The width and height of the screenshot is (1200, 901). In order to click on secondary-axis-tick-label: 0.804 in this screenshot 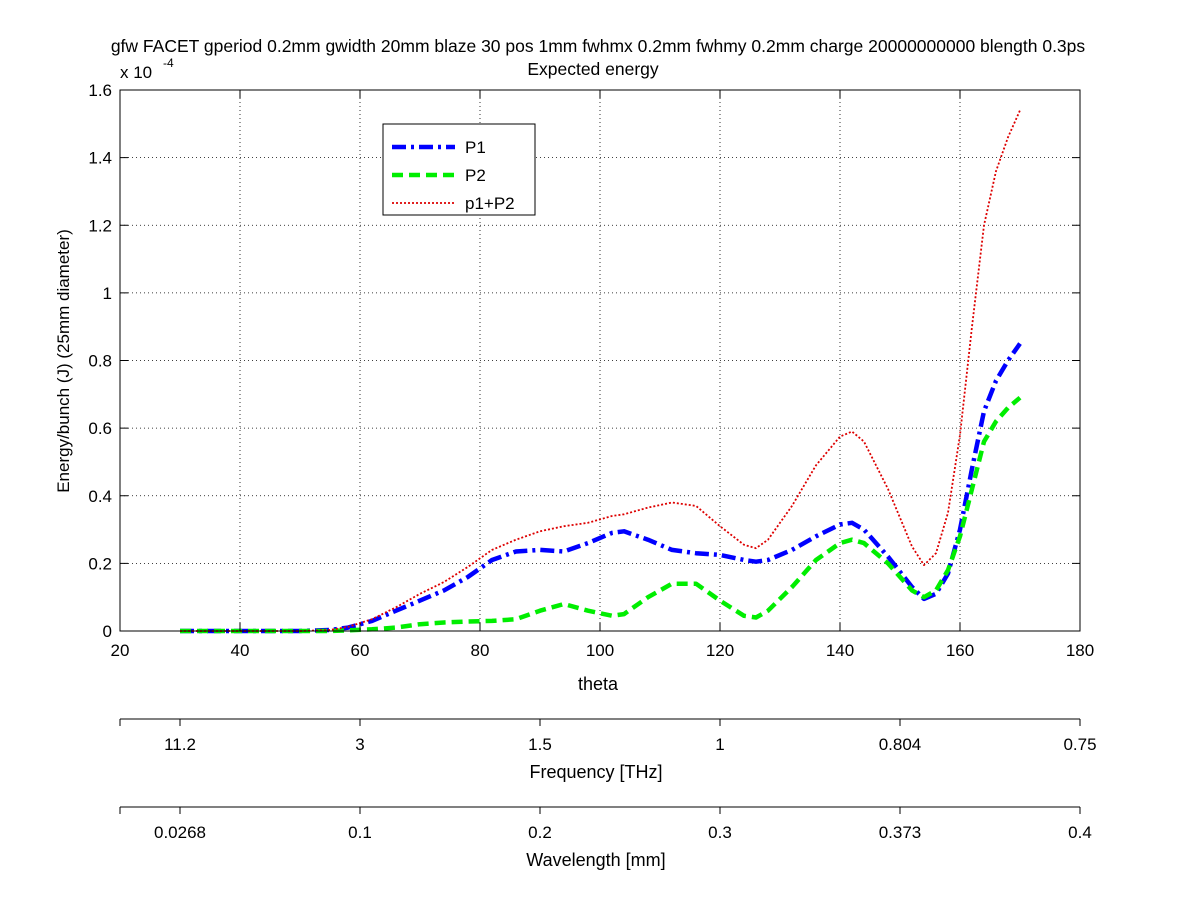, I will do `click(900, 744)`.